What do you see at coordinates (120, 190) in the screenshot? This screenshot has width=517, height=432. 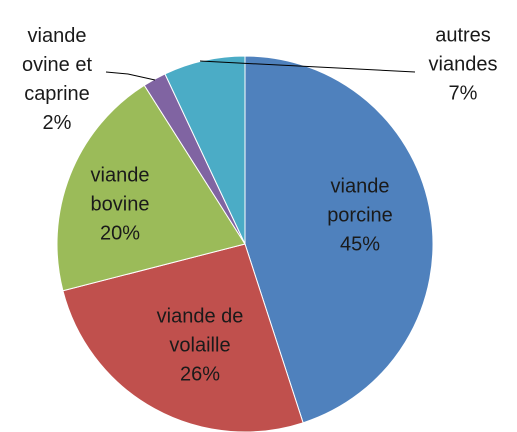 I see `category-label: viande bovine` at bounding box center [120, 190].